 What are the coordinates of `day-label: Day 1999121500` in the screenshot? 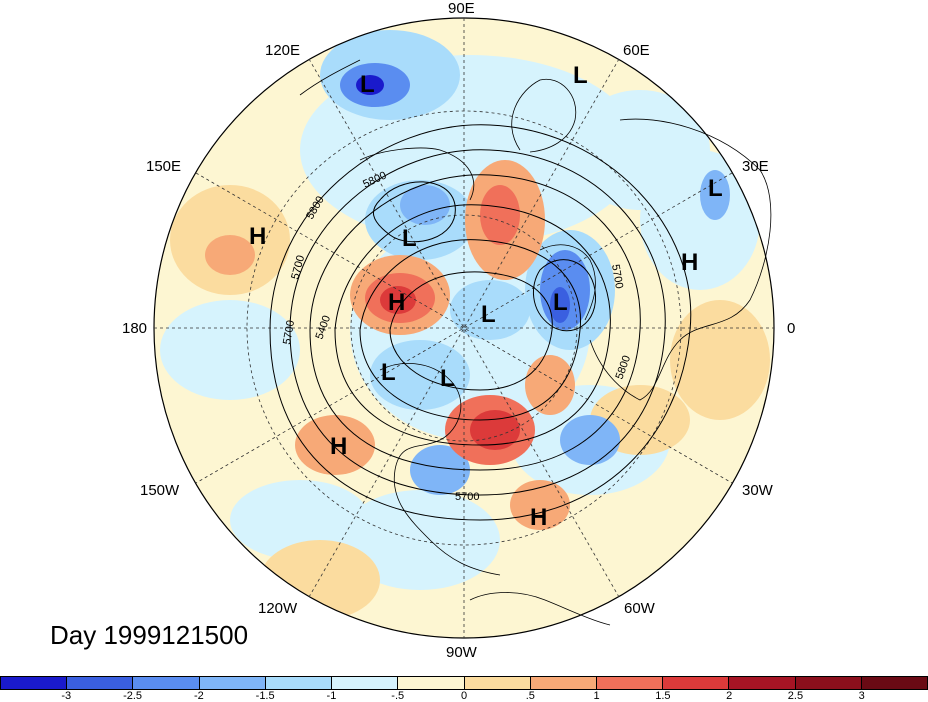 It's located at (149, 635).